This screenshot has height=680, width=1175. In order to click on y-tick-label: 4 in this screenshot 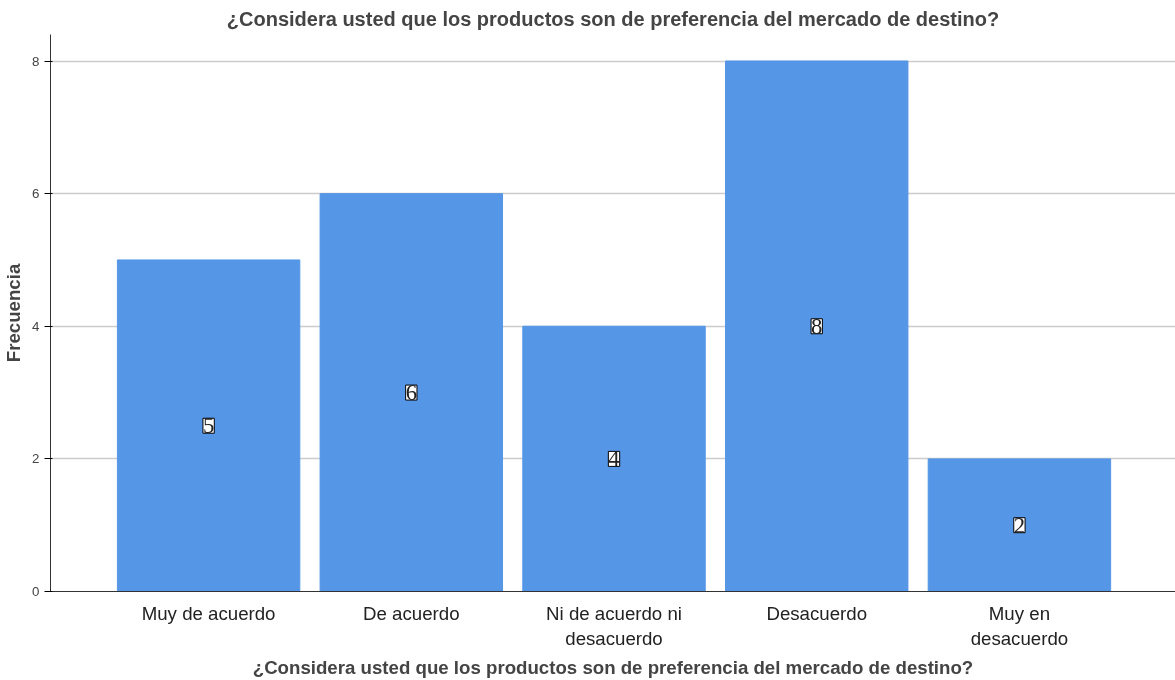, I will do `click(36, 326)`.